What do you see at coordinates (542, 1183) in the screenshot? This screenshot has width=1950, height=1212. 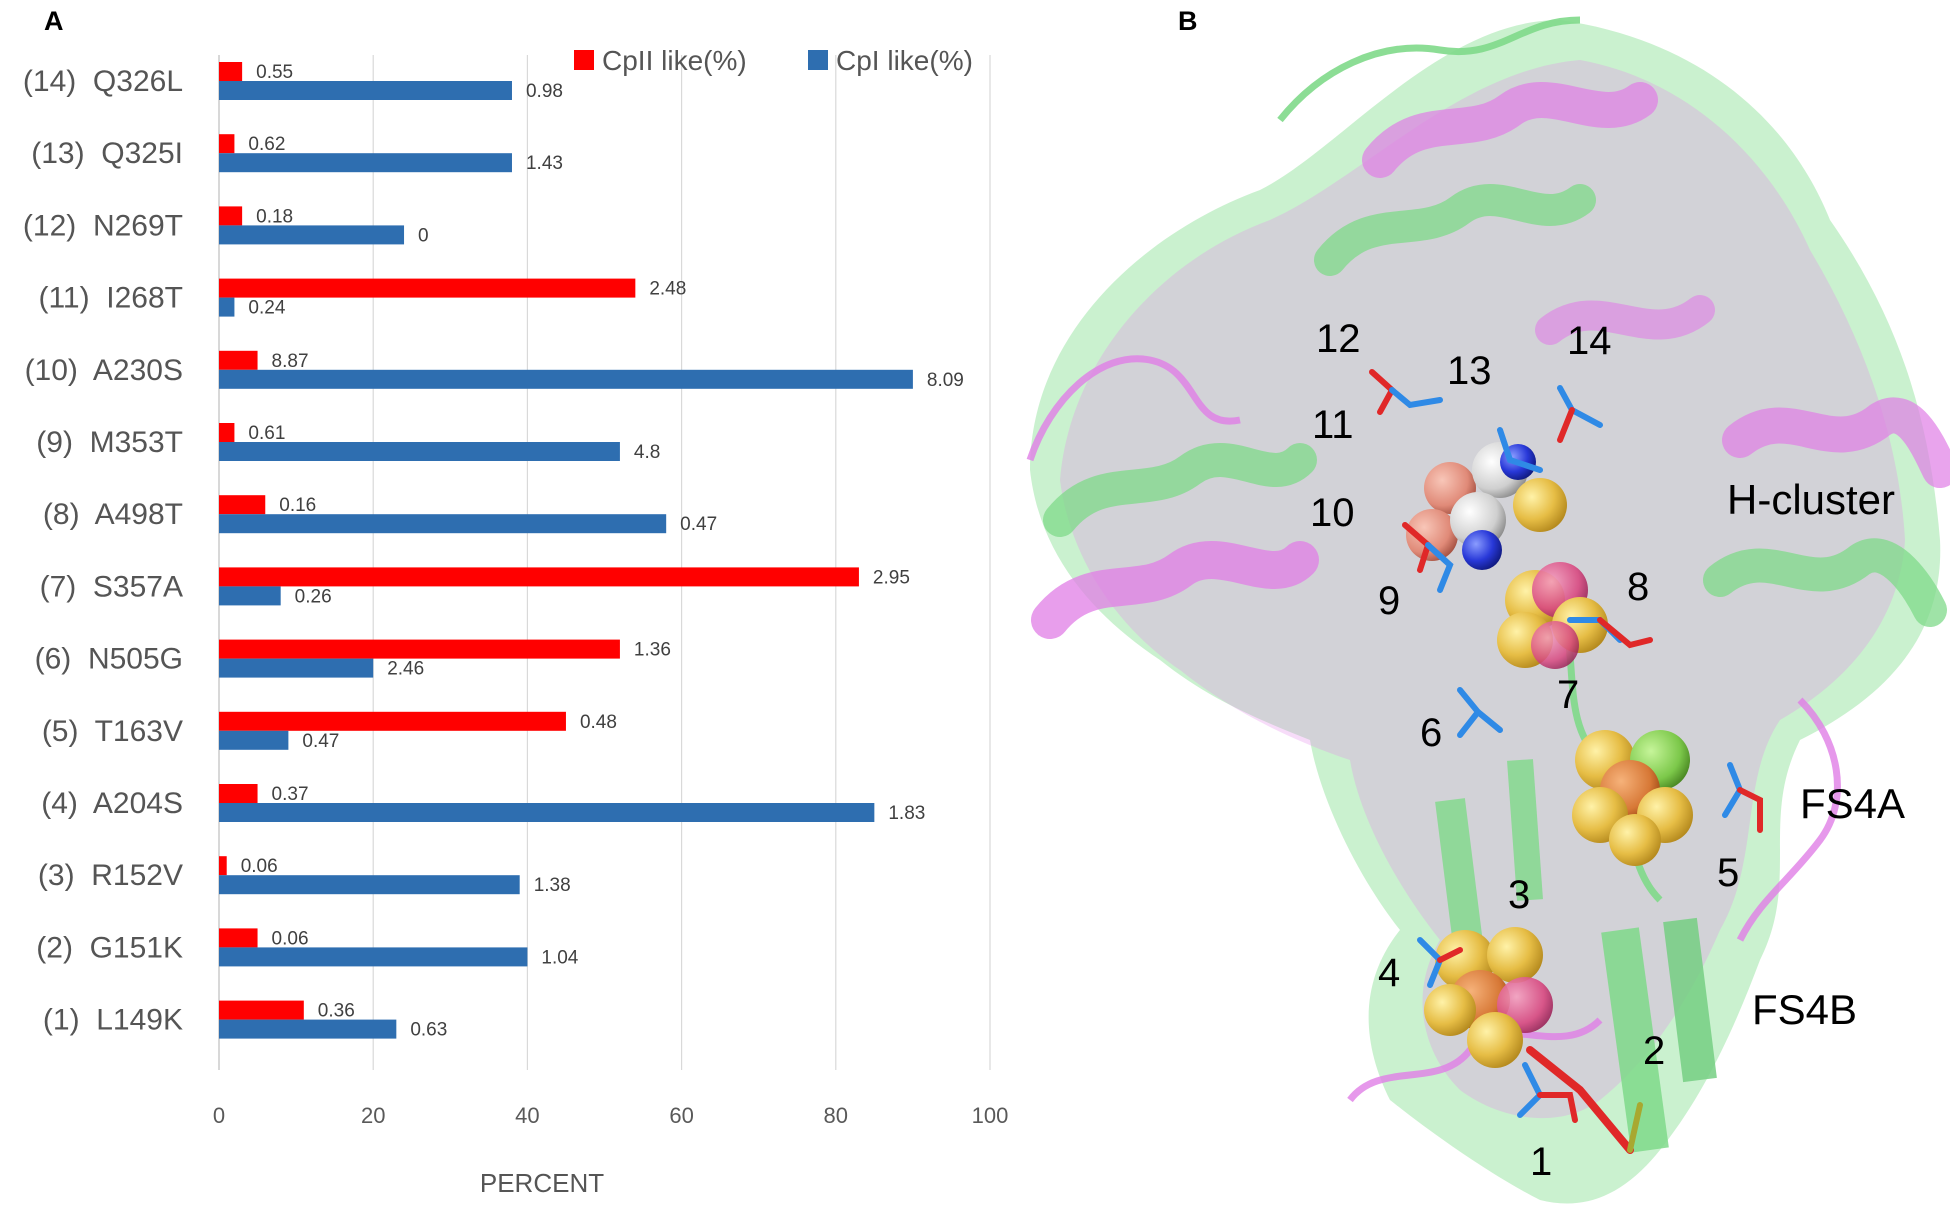 I see `x-axis-label: PERCENT` at bounding box center [542, 1183].